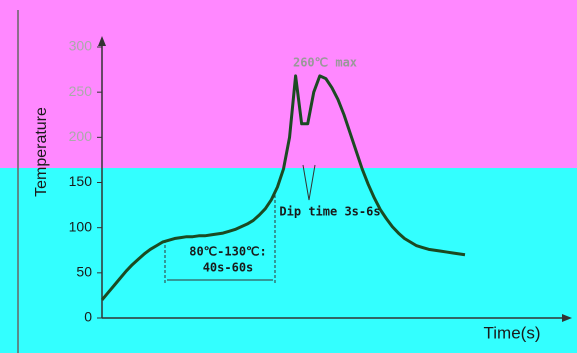 The width and height of the screenshot is (577, 353). I want to click on y-tick-label: 100, so click(81, 226).